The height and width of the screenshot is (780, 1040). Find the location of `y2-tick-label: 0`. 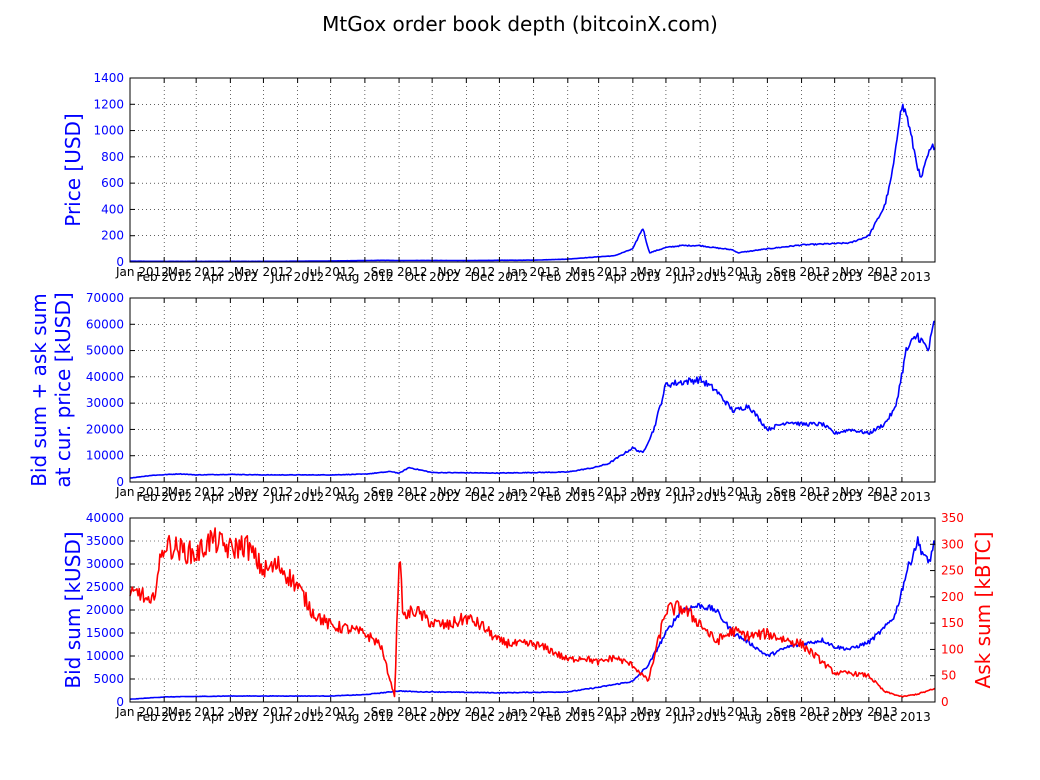

y2-tick-label: 0 is located at coordinates (945, 702).